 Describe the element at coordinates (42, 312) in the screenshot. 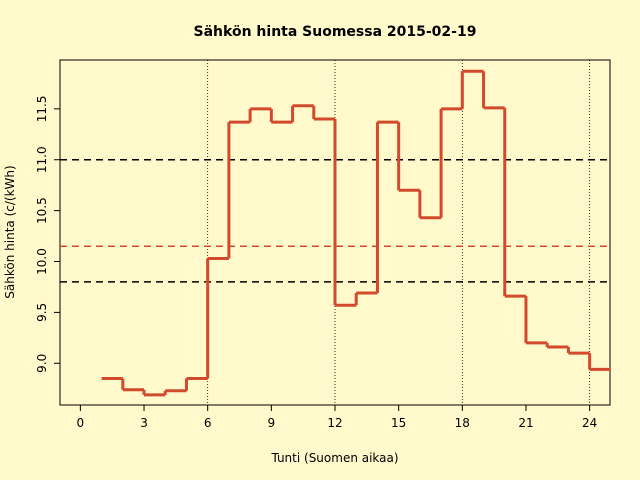

I see `y-tick-label: 9.5` at that location.